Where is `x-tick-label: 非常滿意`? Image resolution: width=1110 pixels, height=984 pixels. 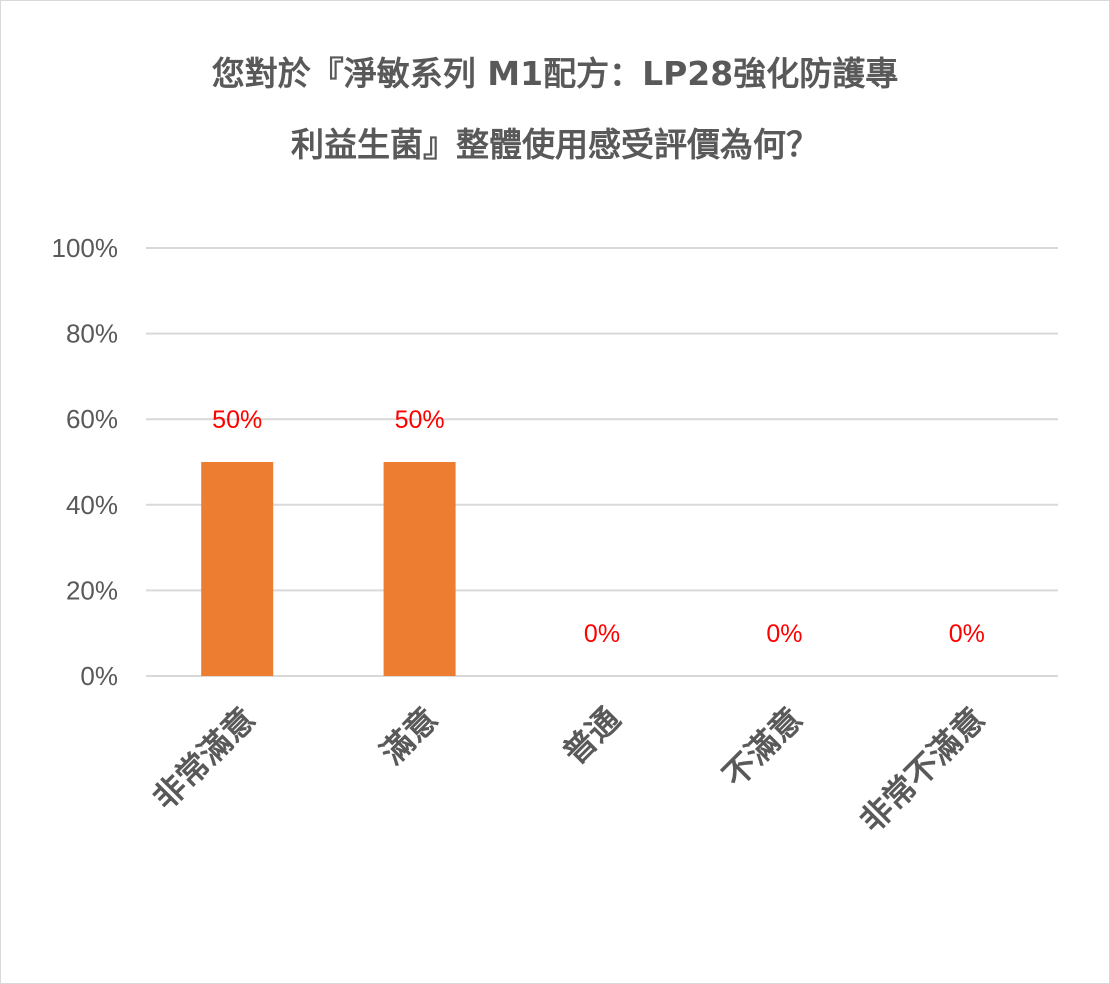
x-tick-label: 非常滿意 is located at coordinates (203, 758).